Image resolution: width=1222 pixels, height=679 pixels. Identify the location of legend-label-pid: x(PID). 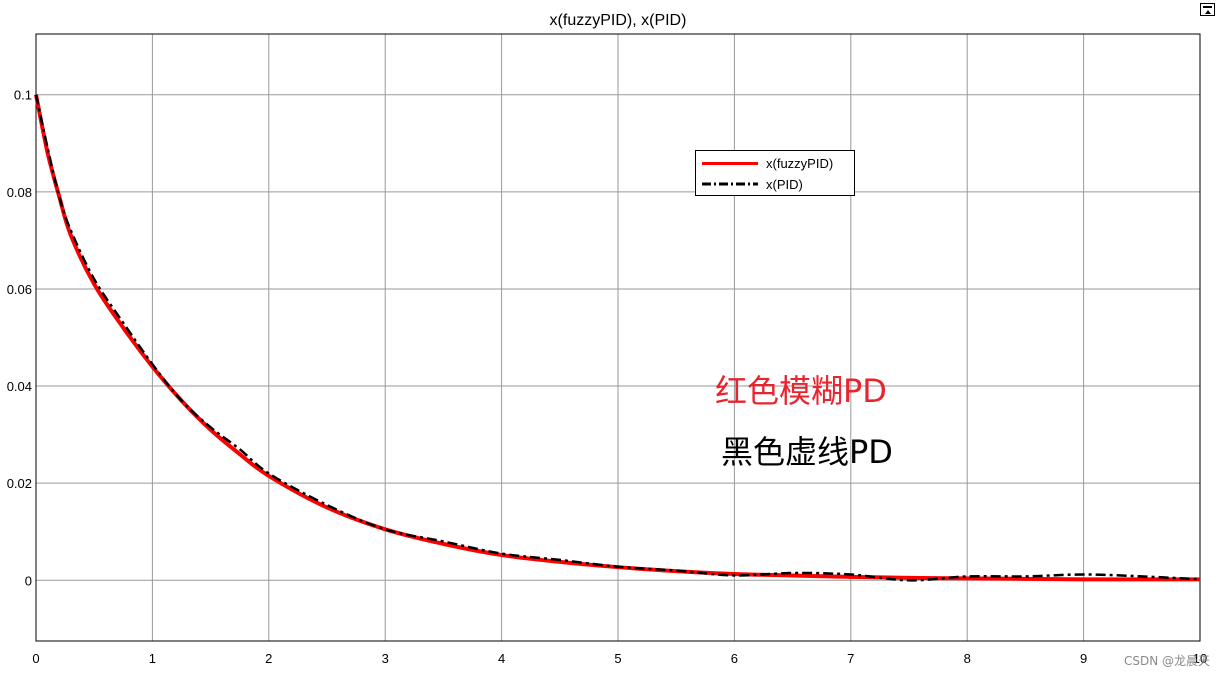
(784, 184).